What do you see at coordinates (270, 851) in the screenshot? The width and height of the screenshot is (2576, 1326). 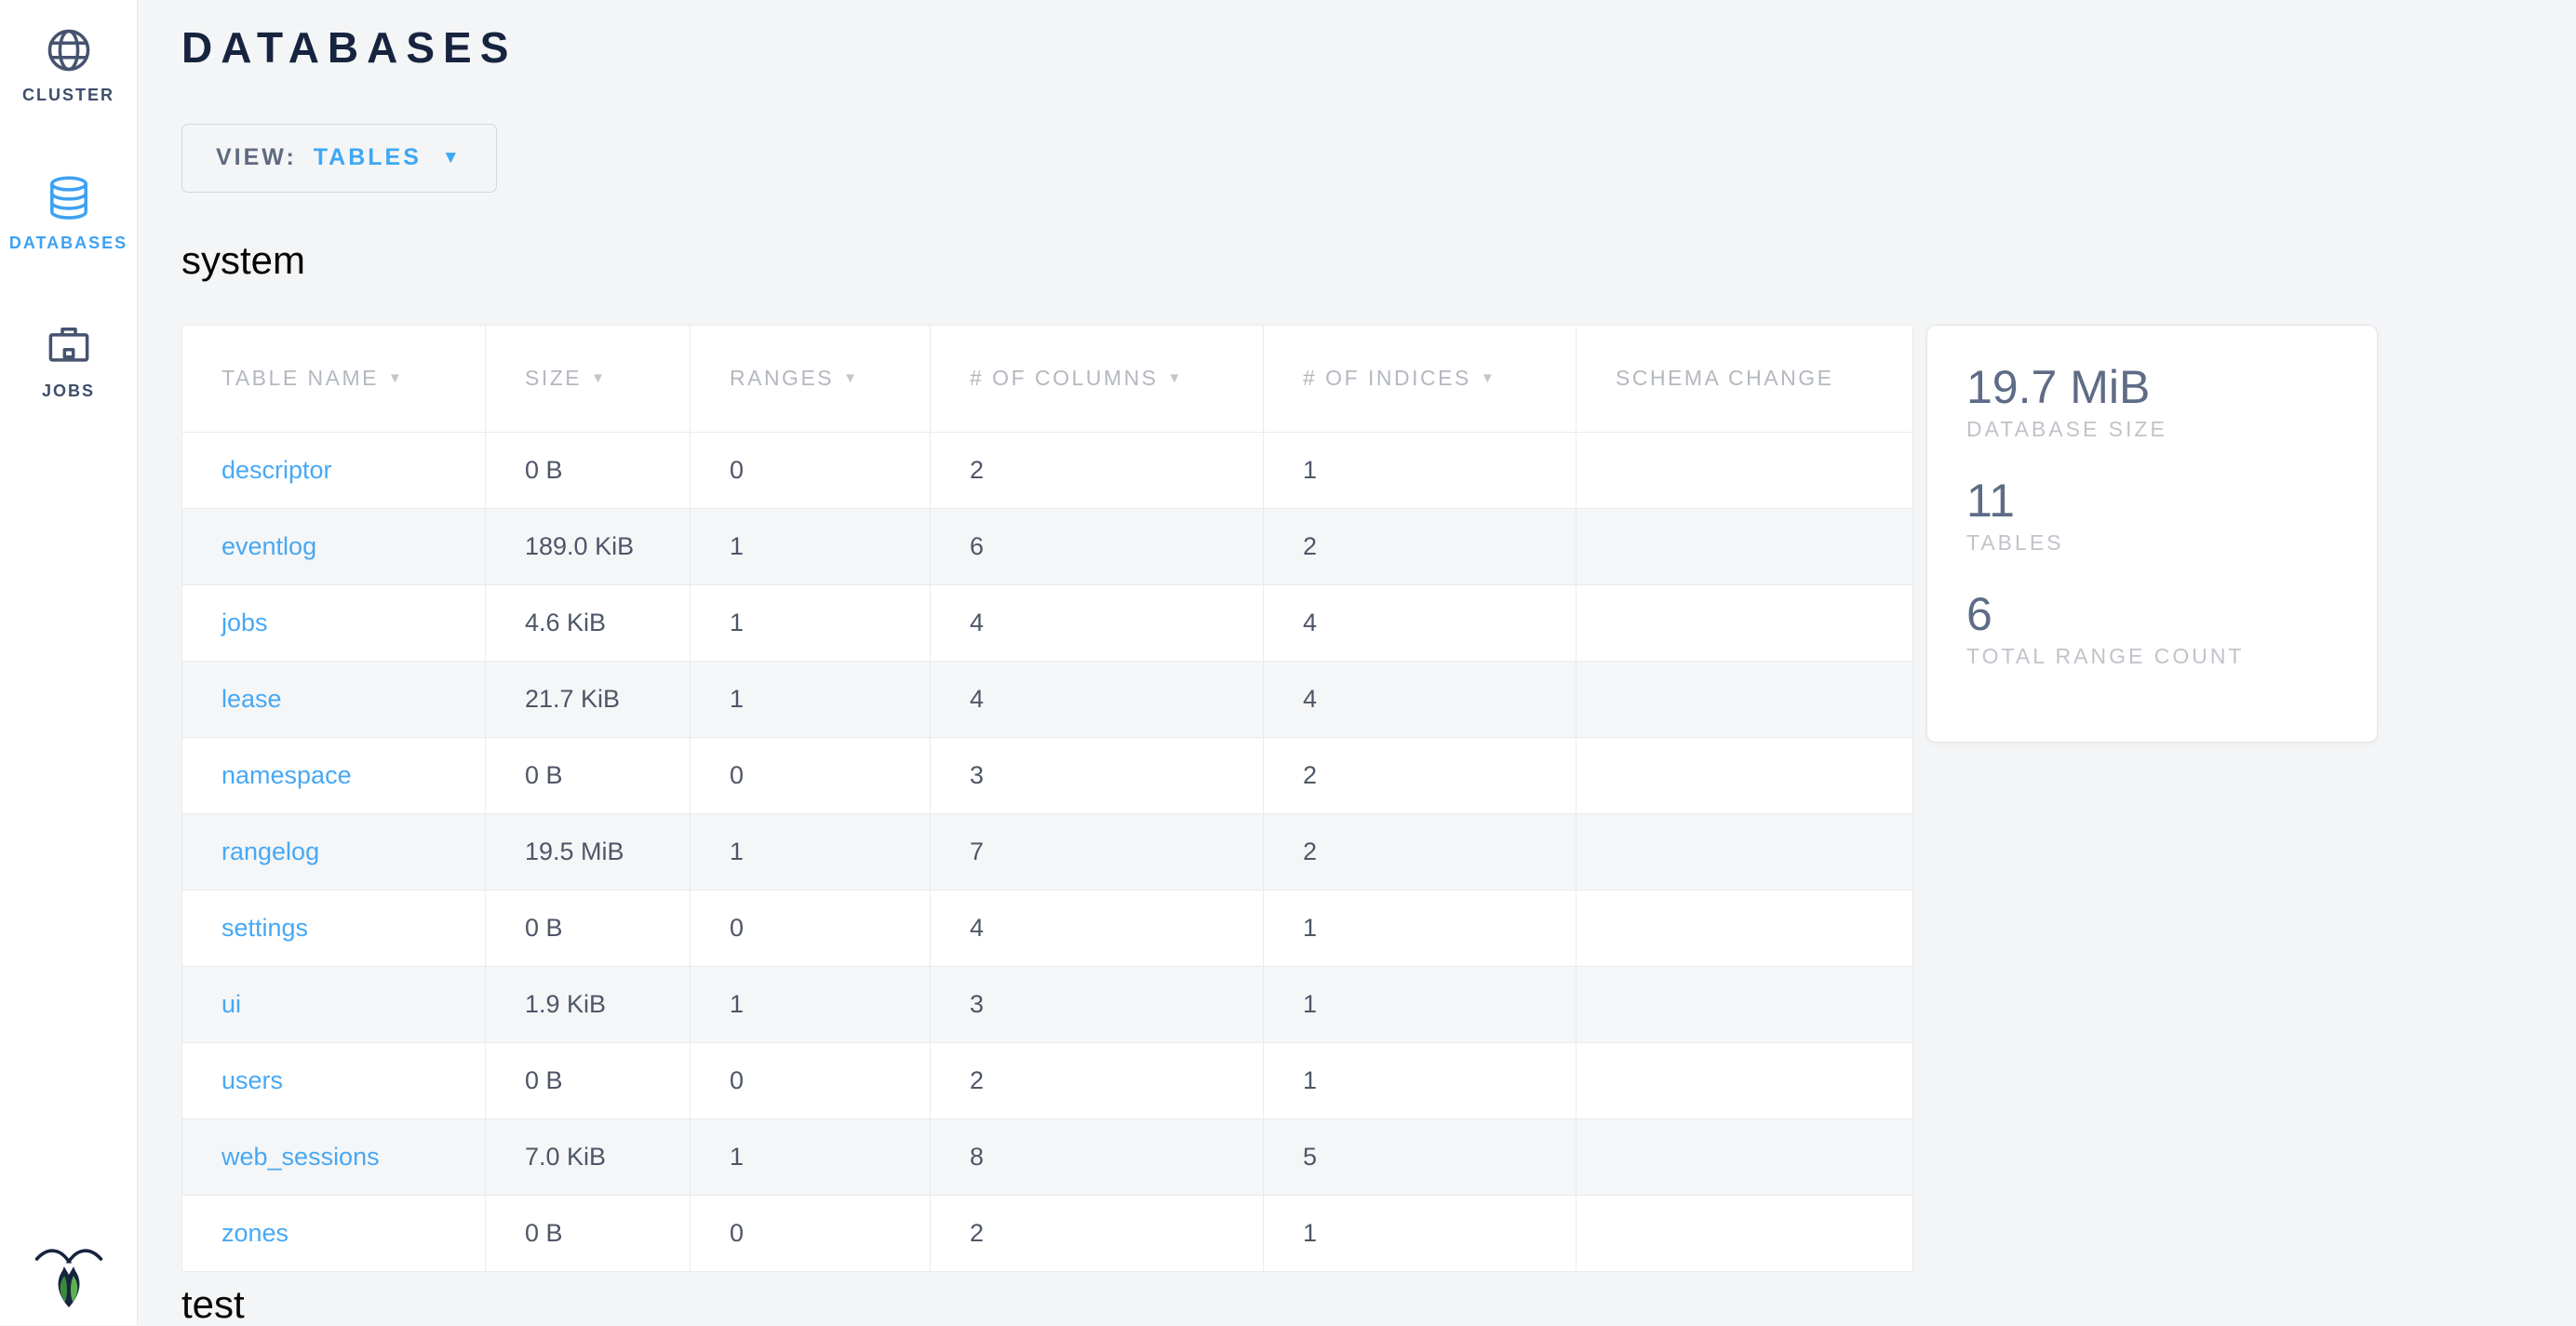 I see `table-name-link: rangelog` at bounding box center [270, 851].